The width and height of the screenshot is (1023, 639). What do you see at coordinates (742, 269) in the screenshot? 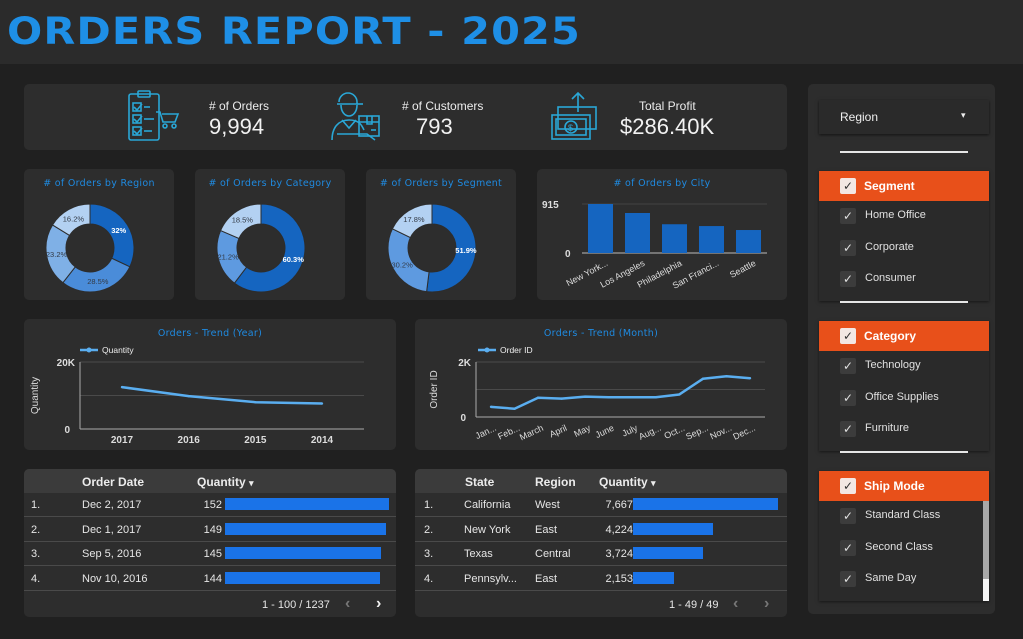
I see `x-tick-label: Seattle` at bounding box center [742, 269].